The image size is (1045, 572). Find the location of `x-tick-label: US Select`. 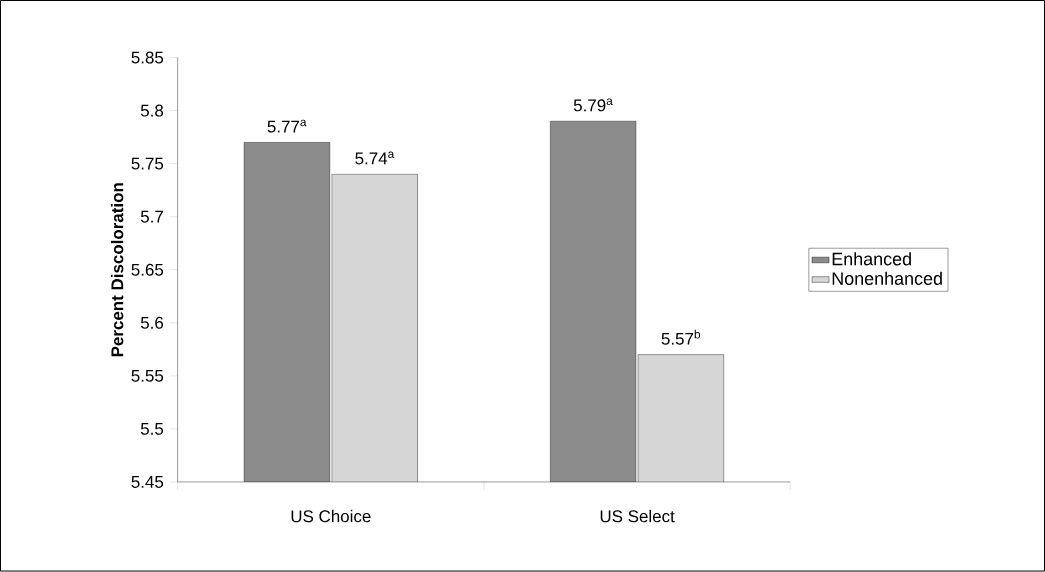

x-tick-label: US Select is located at coordinates (637, 516).